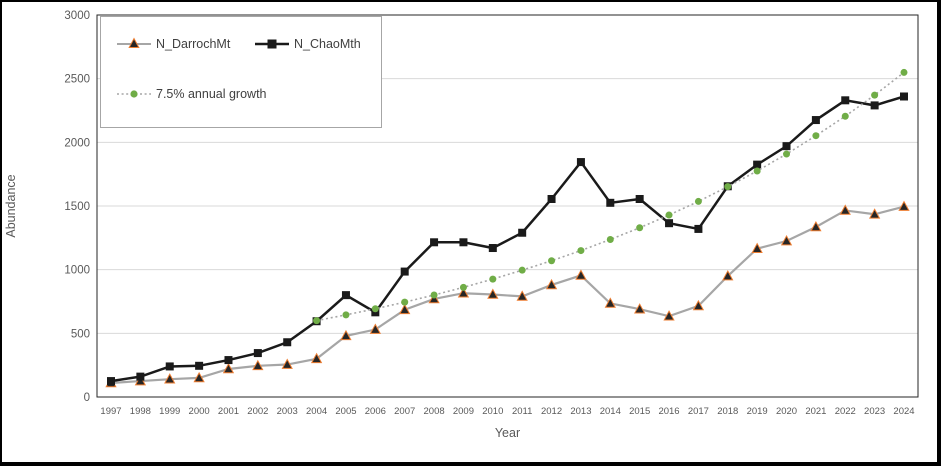 The image size is (941, 466). What do you see at coordinates (668, 411) in the screenshot?
I see `x-tick-label: 2016` at bounding box center [668, 411].